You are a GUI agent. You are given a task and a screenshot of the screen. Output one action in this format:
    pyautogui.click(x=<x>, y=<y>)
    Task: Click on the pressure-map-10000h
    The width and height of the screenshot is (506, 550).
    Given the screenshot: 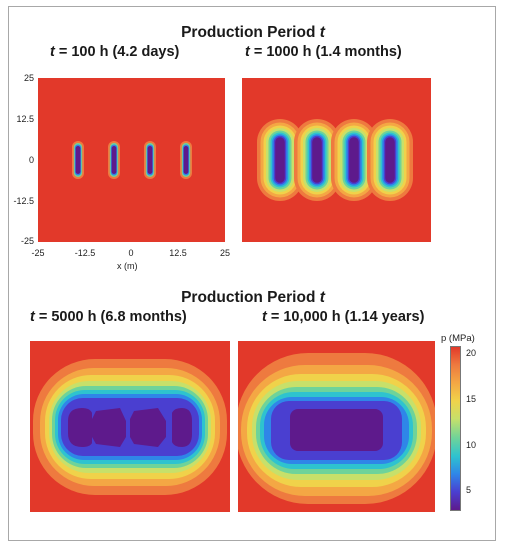 What is the action you would take?
    pyautogui.click(x=336, y=426)
    